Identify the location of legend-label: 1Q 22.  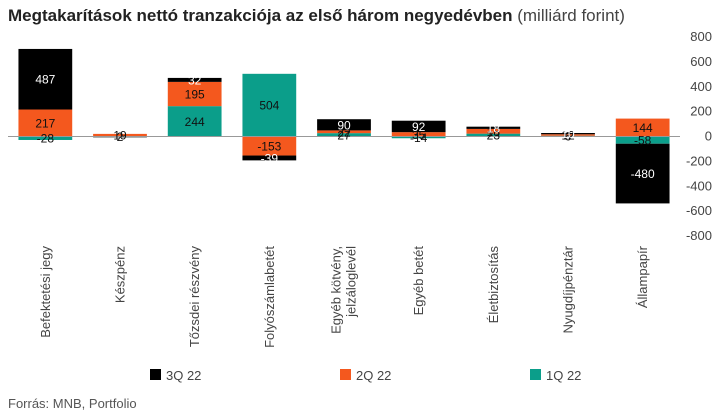
(563, 375).